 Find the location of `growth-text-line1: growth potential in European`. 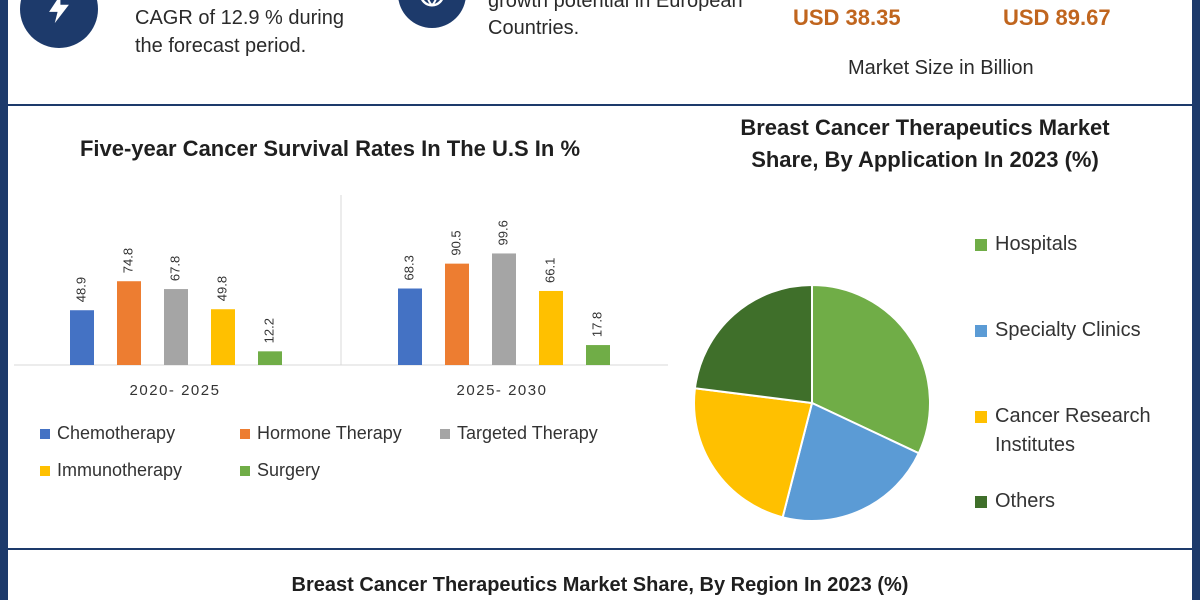

growth-text-line1: growth potential in European is located at coordinates (615, 6).